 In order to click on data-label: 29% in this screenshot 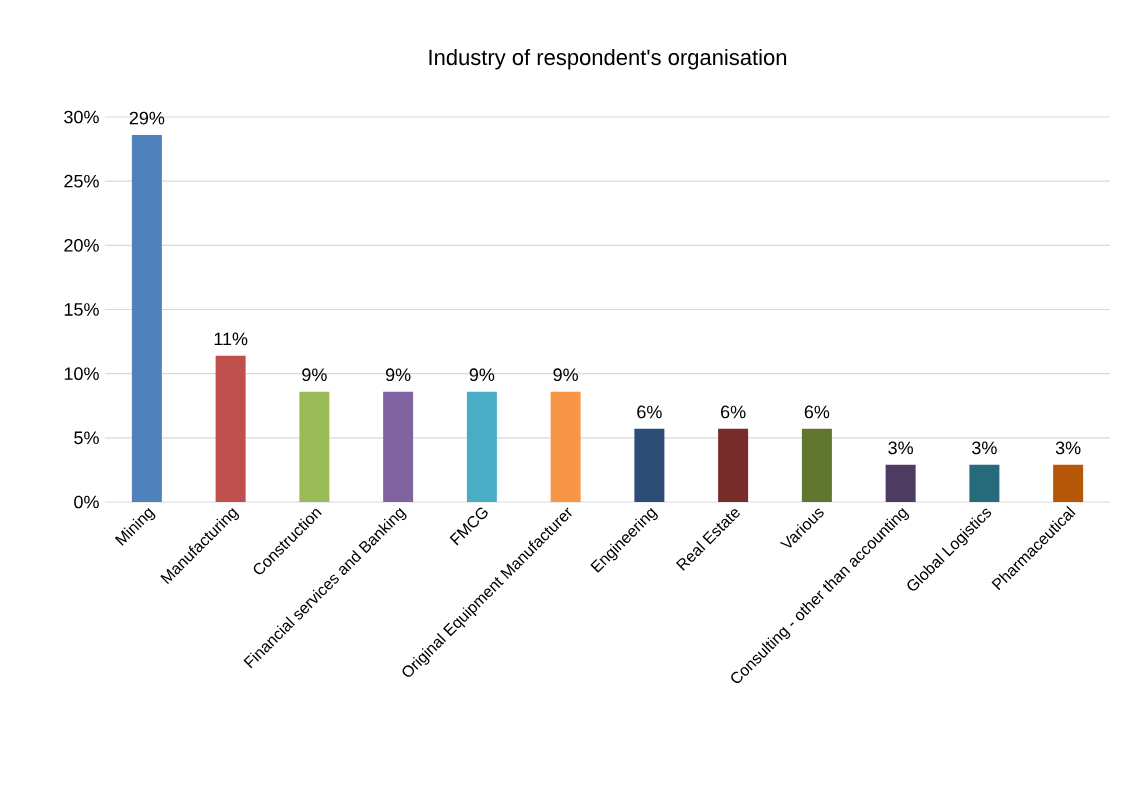, I will do `click(147, 118)`.